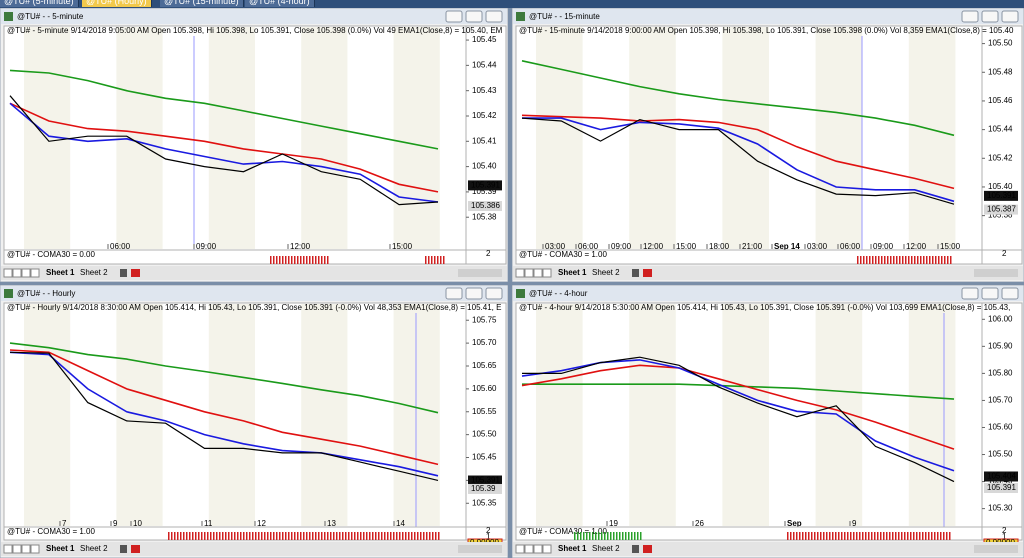 This screenshot has height=558, width=1024. I want to click on y-tick-label: 105.55, so click(484, 411).